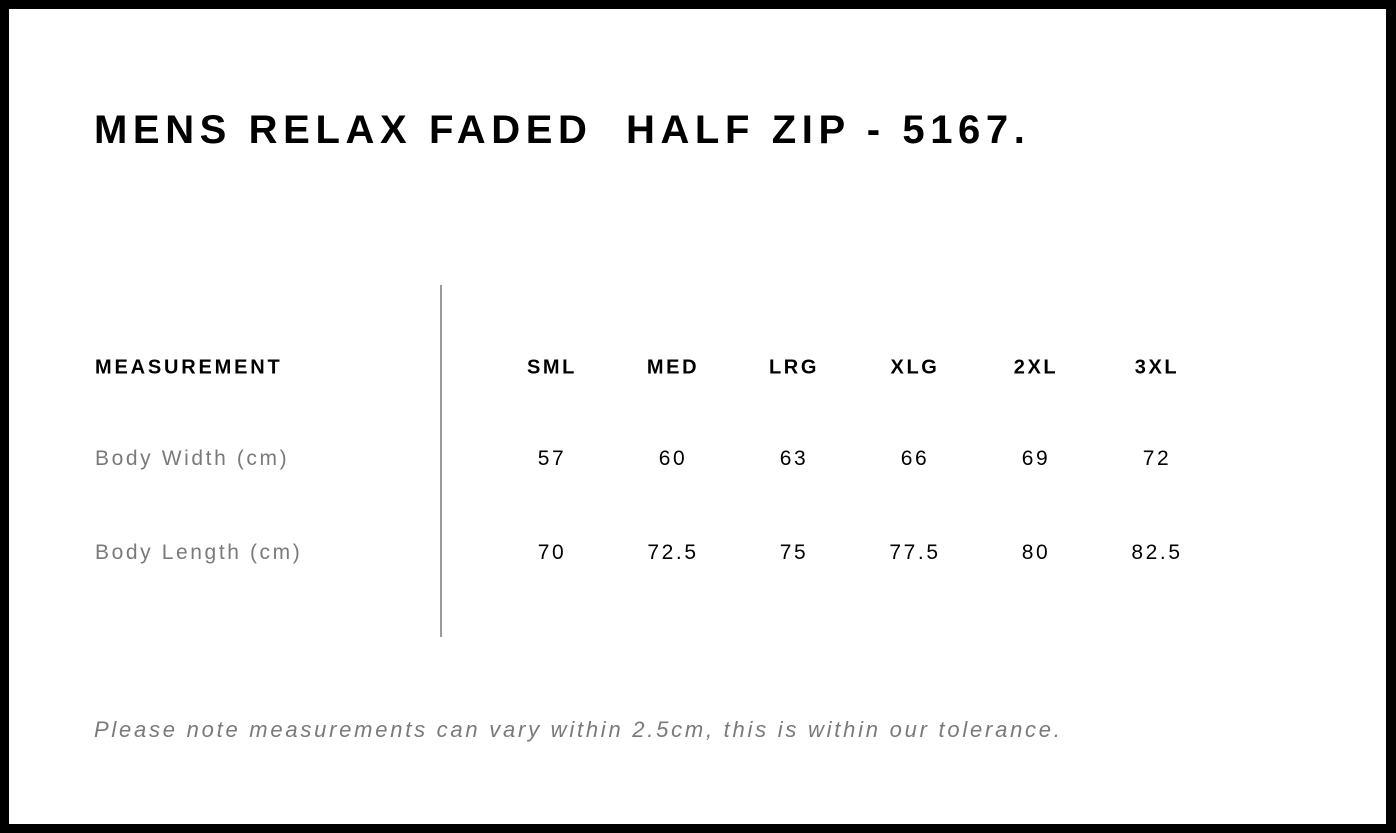 The height and width of the screenshot is (833, 1396). I want to click on table-cell: 72.5, so click(673, 552).